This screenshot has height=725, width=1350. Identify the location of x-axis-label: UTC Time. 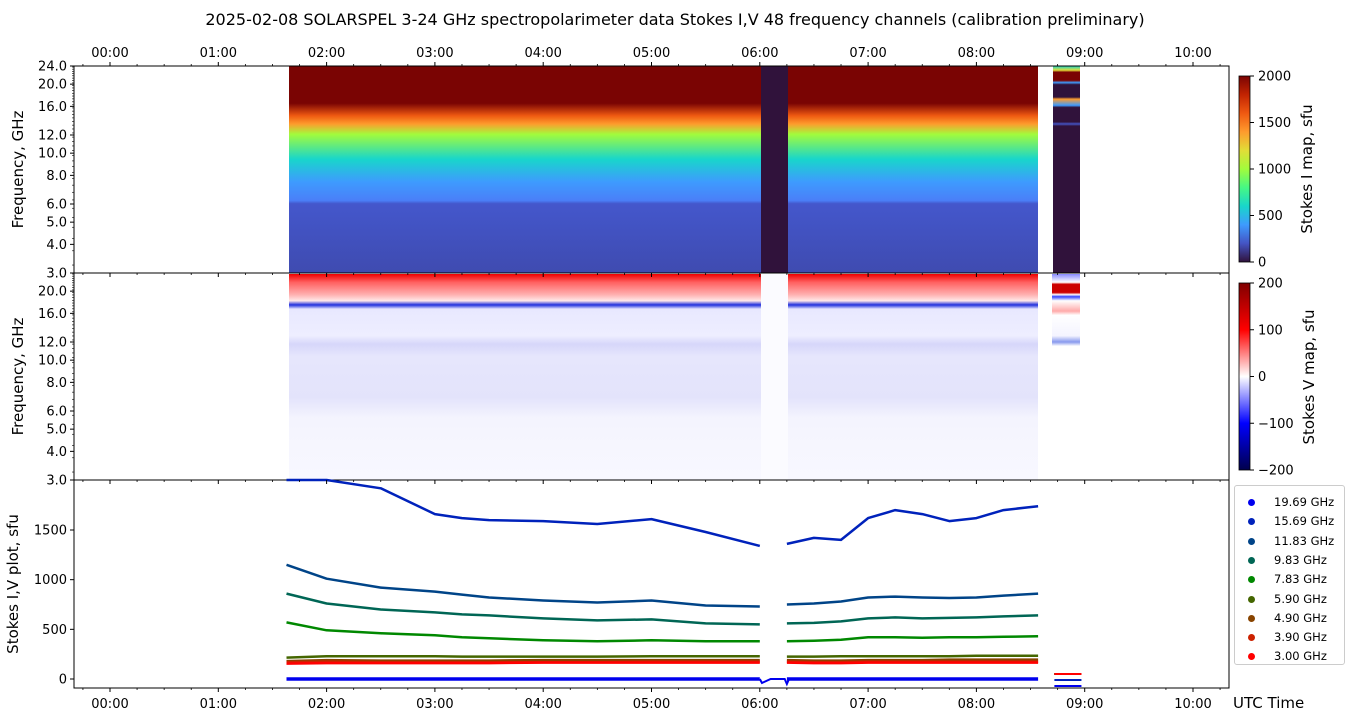
(1269, 703).